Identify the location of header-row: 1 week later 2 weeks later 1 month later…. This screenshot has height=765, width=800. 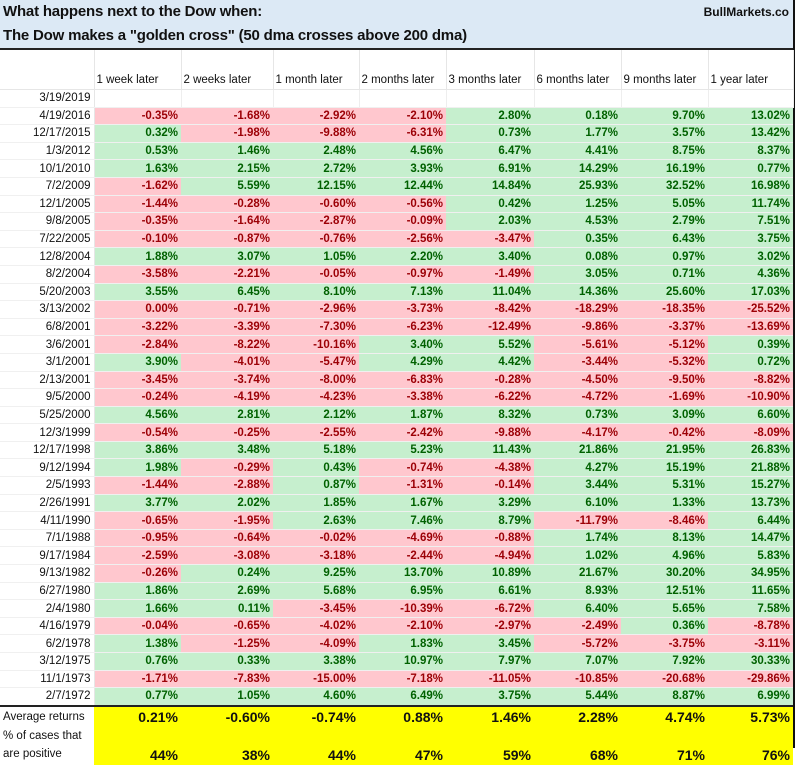
(397, 70).